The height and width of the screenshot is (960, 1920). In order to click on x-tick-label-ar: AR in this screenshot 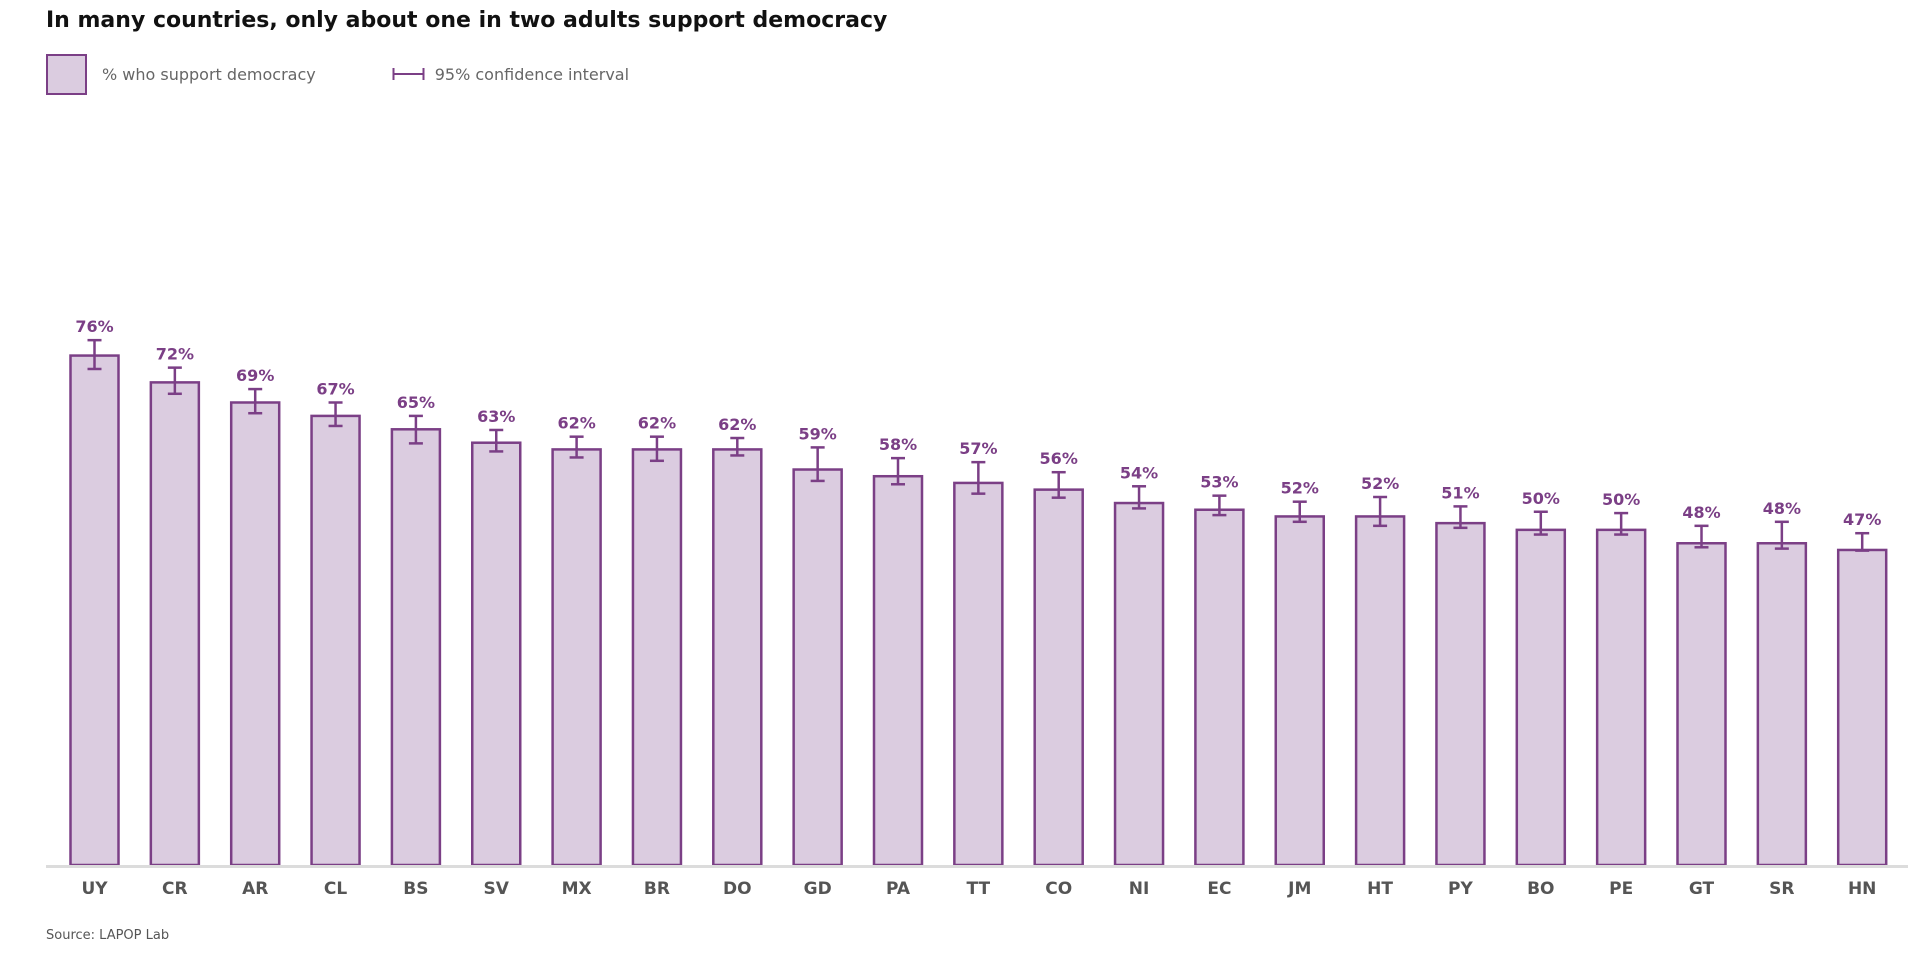, I will do `click(255, 889)`.